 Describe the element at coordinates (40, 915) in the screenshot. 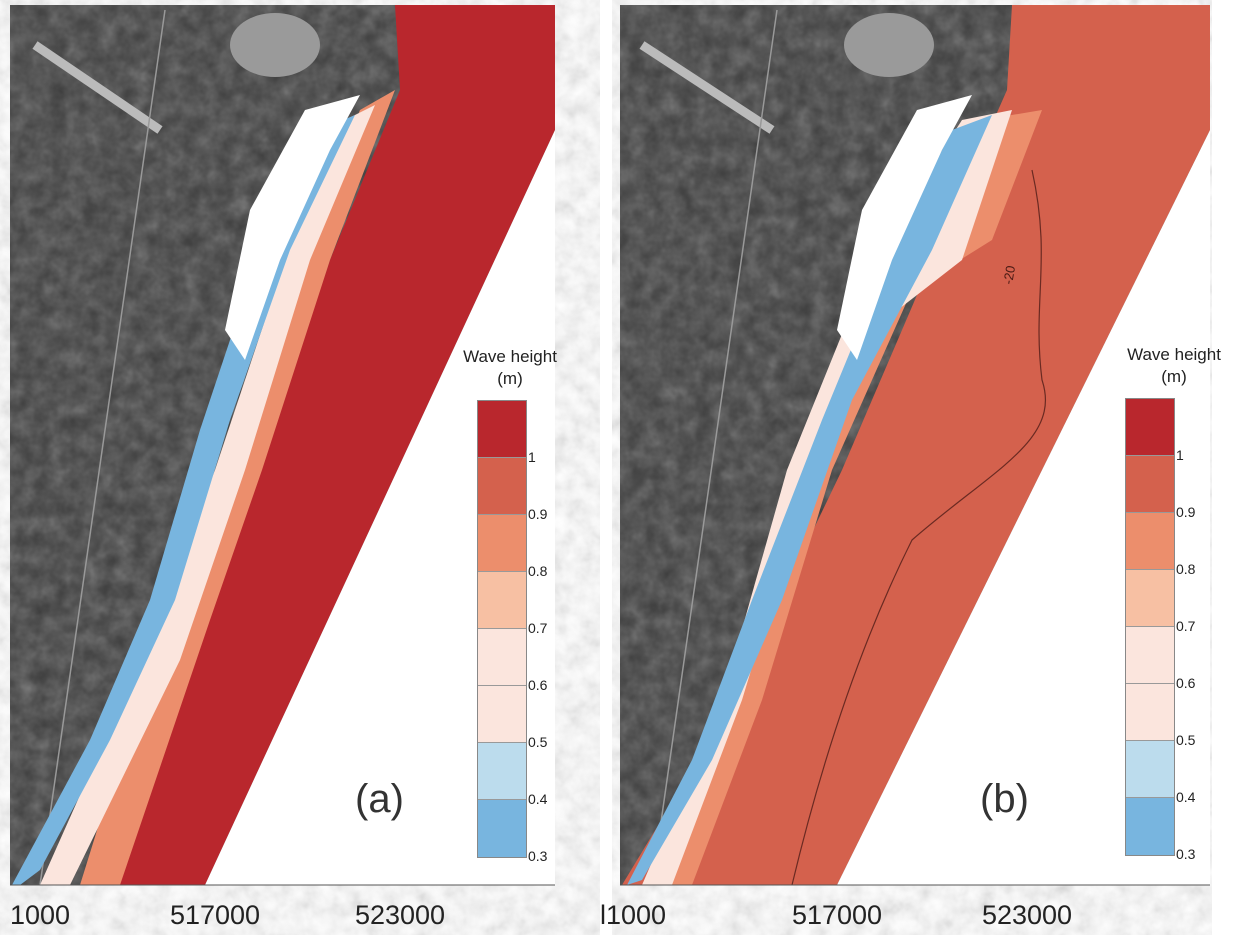

I see `x-tick-label: 1000` at that location.